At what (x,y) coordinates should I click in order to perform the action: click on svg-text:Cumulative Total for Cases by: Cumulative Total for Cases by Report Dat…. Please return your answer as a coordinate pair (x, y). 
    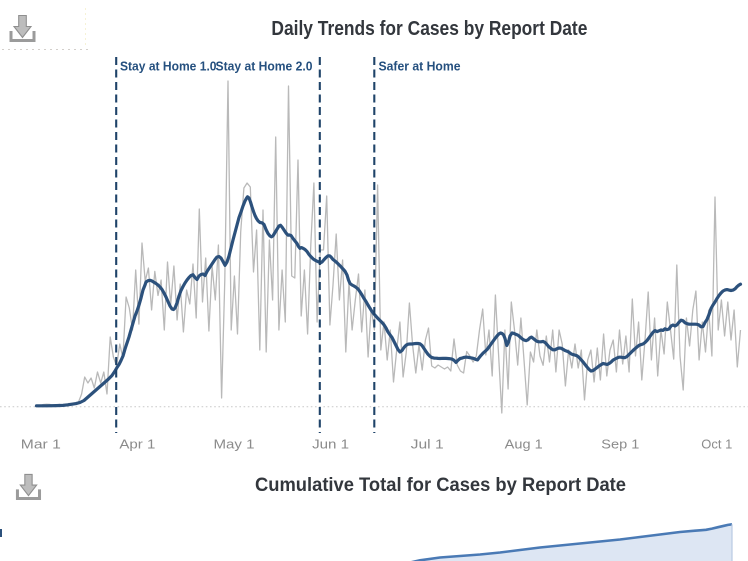
    Looking at the image, I should click on (440, 485).